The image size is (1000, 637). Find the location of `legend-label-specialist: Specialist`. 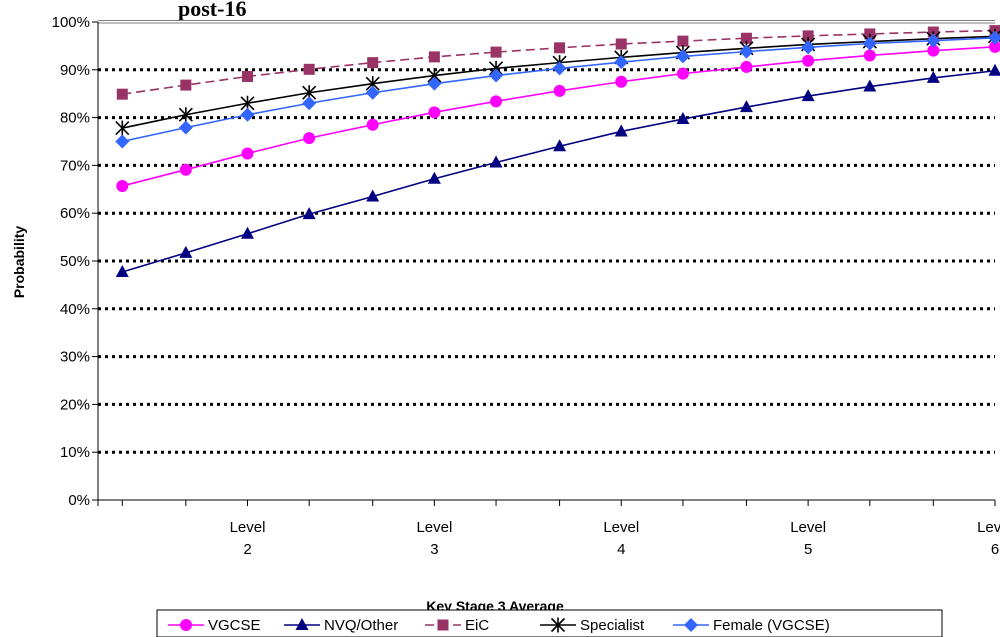

legend-label-specialist: Specialist is located at coordinates (612, 625).